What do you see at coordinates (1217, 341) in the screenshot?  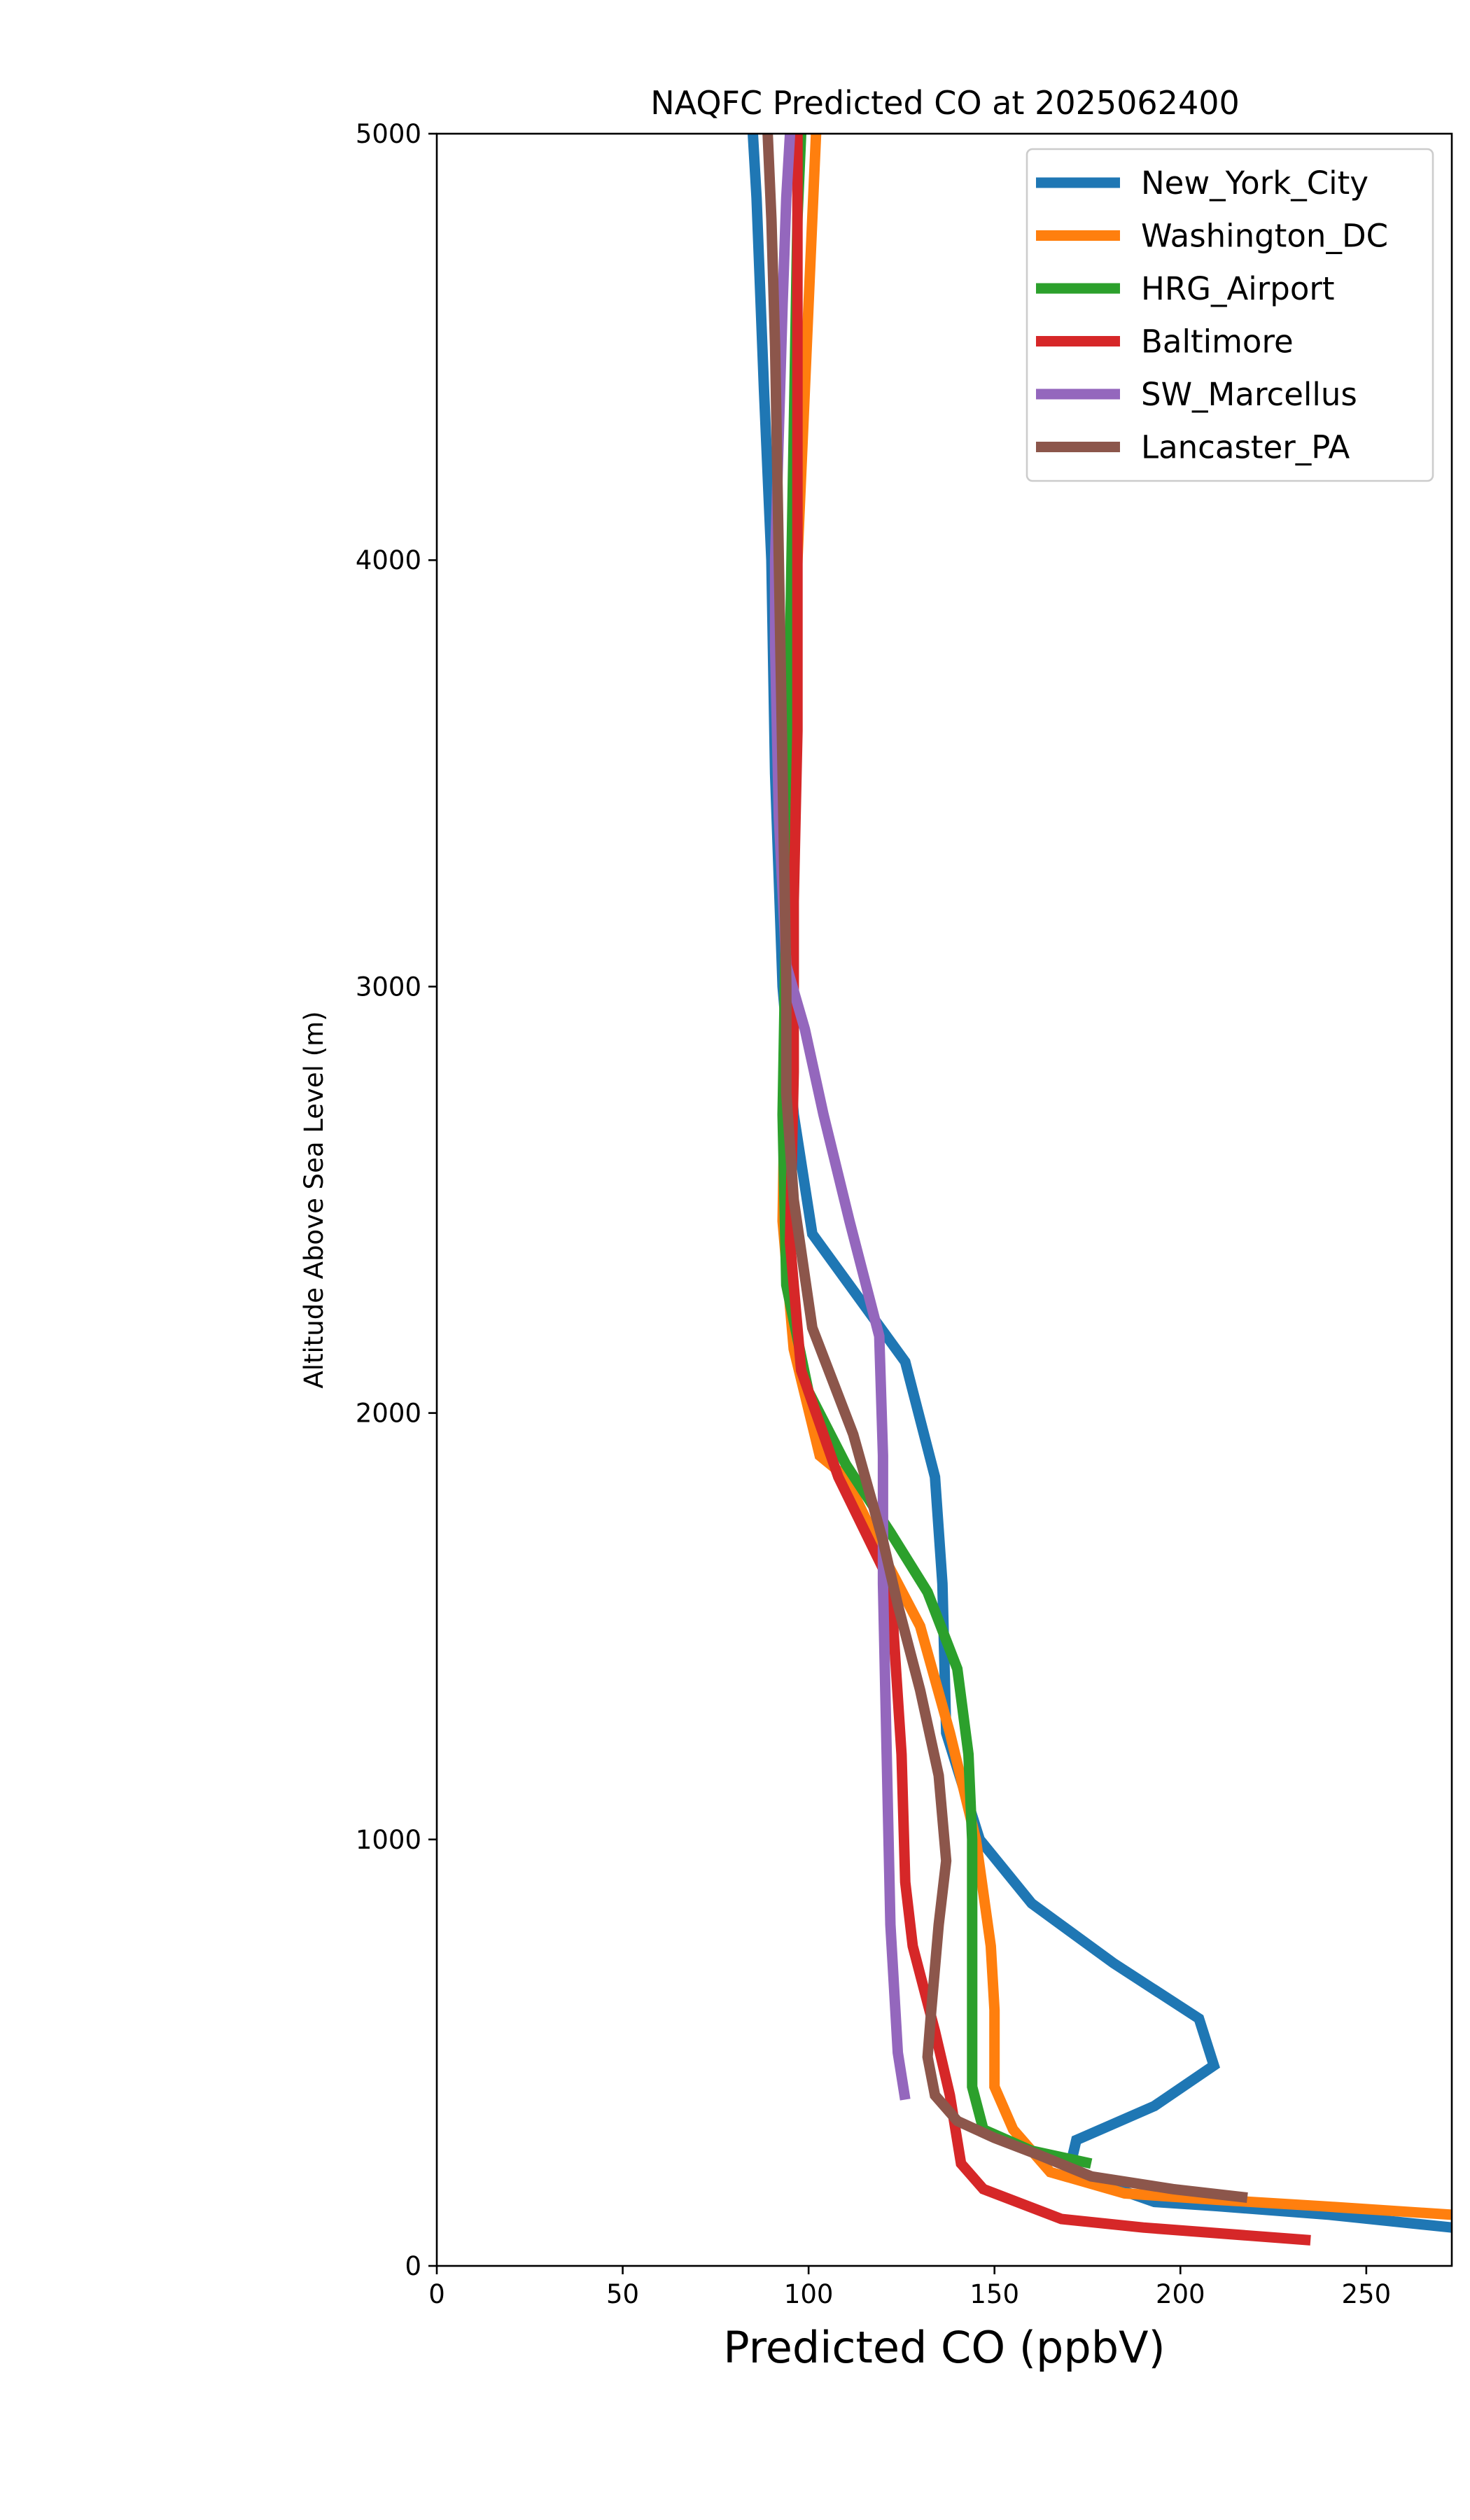 I see `legend-label-baltimore: Baltimore` at bounding box center [1217, 341].